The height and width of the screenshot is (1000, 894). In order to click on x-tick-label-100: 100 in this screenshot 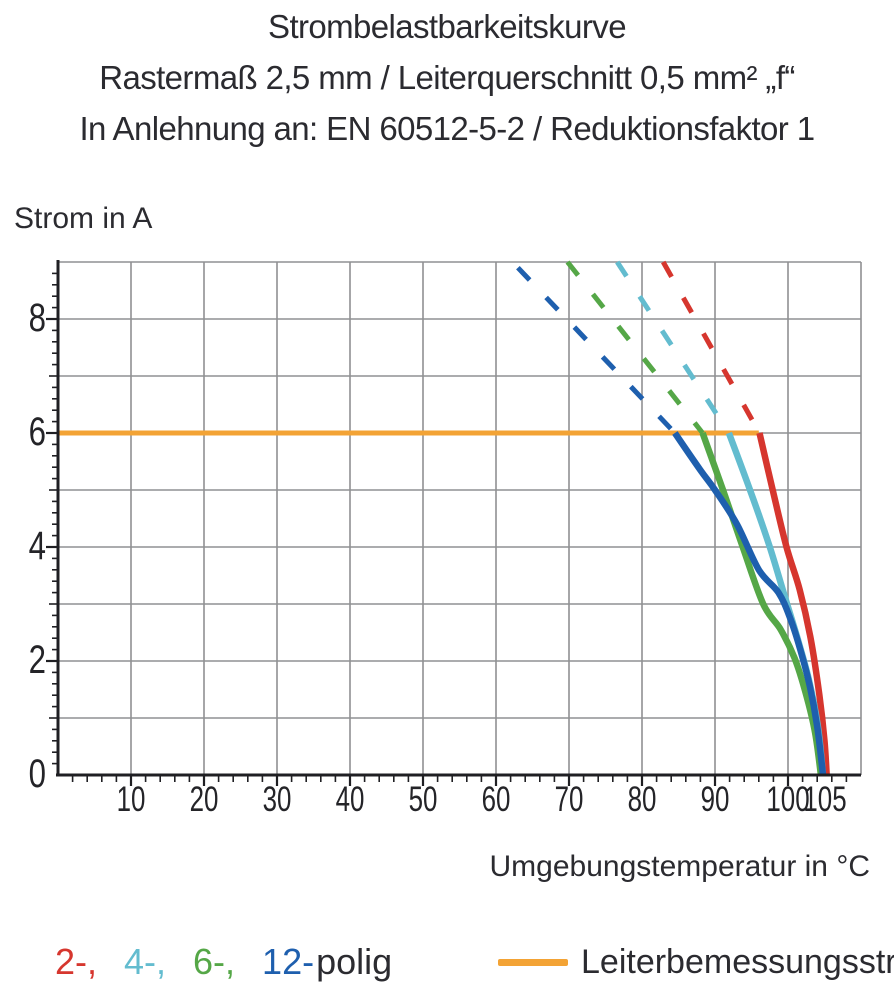, I will do `click(788, 799)`.